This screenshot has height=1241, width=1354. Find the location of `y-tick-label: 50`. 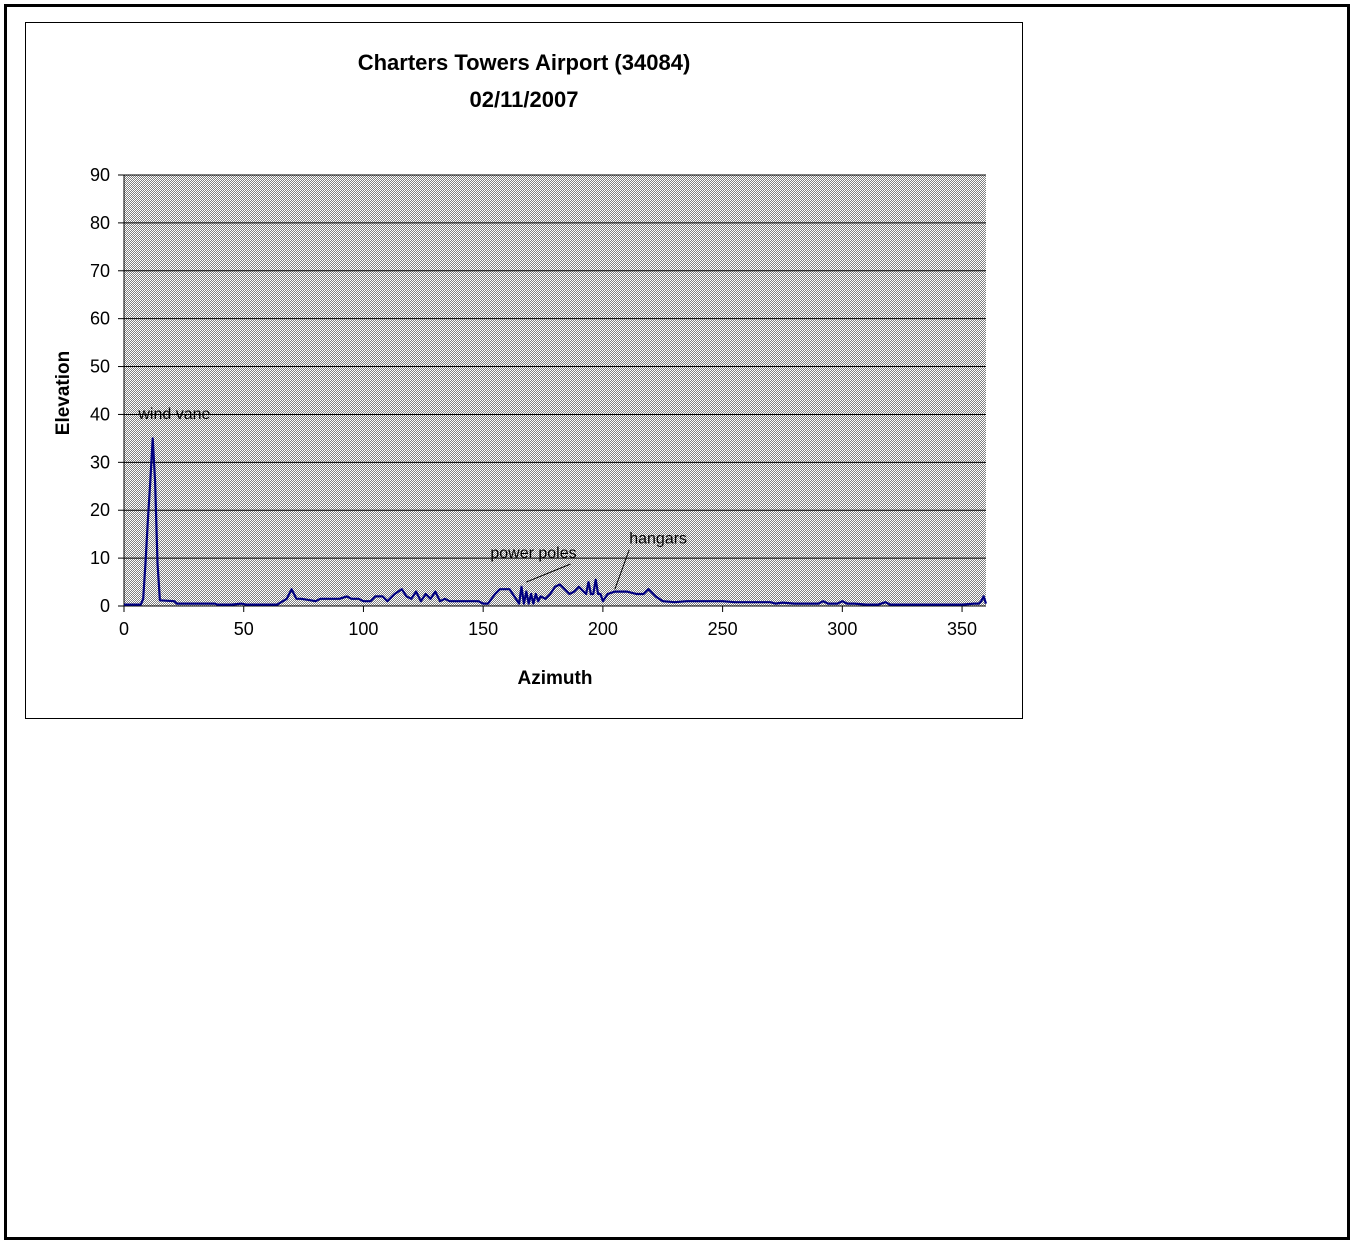

y-tick-label: 50 is located at coordinates (100, 367).